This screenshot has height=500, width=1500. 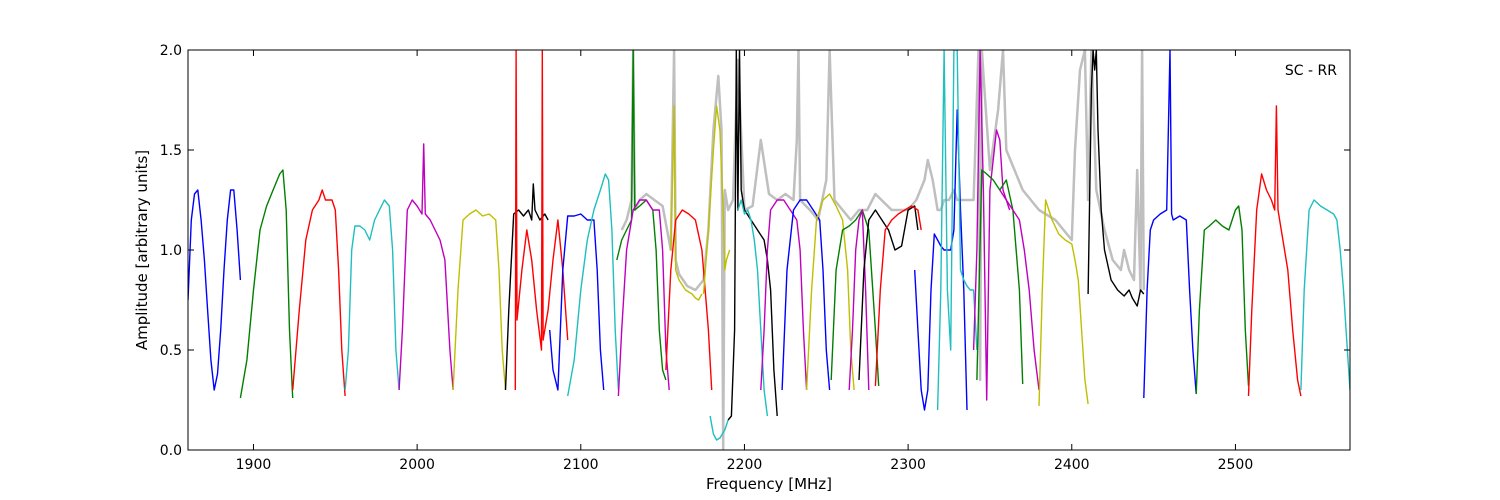 I want to click on x-tick-label: 1900, so click(x=254, y=465).